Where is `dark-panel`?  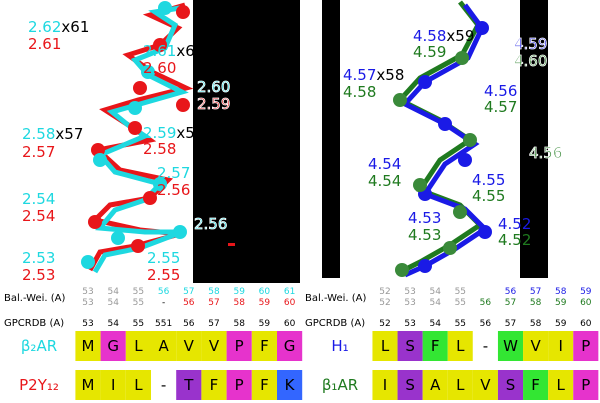 dark-panel is located at coordinates (246, 141).